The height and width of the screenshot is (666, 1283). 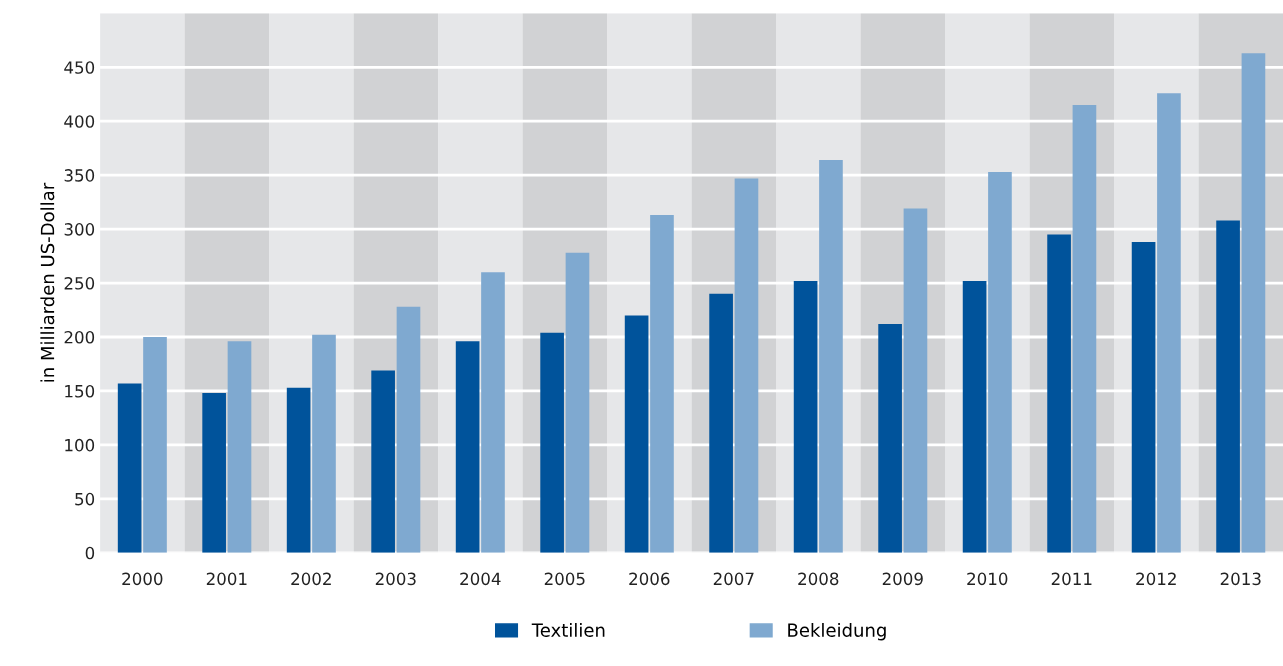 What do you see at coordinates (902, 579) in the screenshot?
I see `x-tick-label: 2009` at bounding box center [902, 579].